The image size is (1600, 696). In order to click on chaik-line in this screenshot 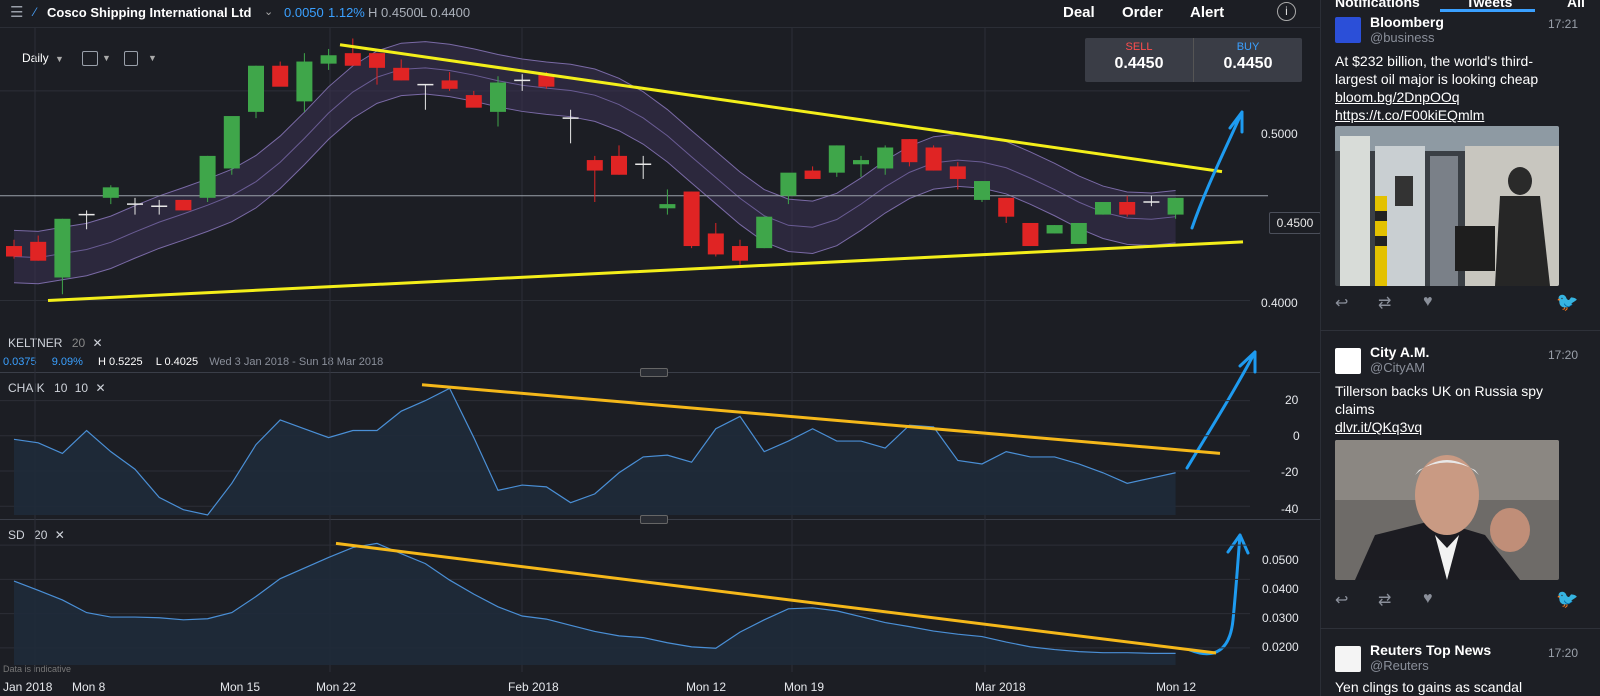, I will do `click(594, 451)`.